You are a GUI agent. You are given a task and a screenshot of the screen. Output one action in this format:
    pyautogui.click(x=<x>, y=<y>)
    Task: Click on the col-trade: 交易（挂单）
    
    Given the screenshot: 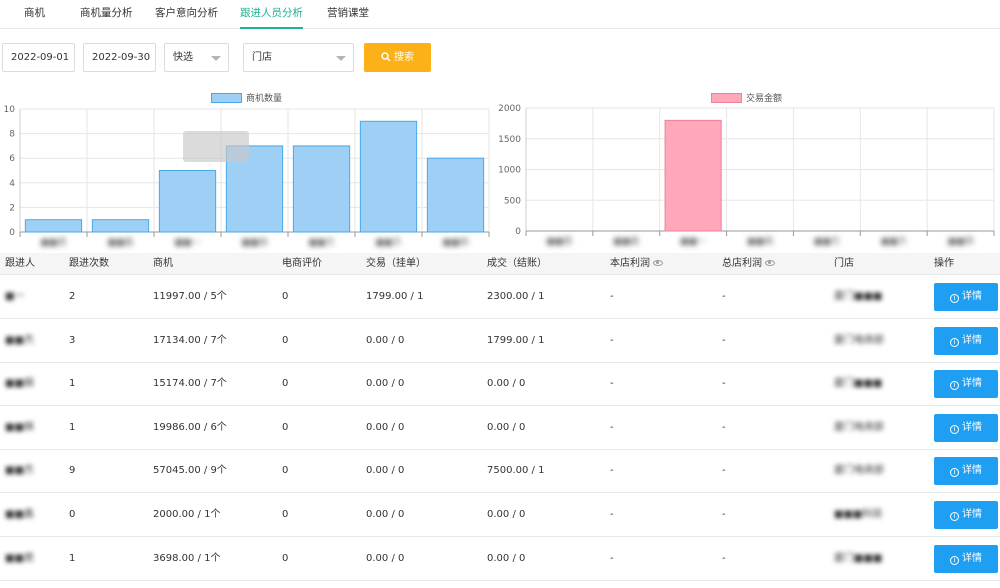 What is the action you would take?
    pyautogui.click(x=396, y=263)
    